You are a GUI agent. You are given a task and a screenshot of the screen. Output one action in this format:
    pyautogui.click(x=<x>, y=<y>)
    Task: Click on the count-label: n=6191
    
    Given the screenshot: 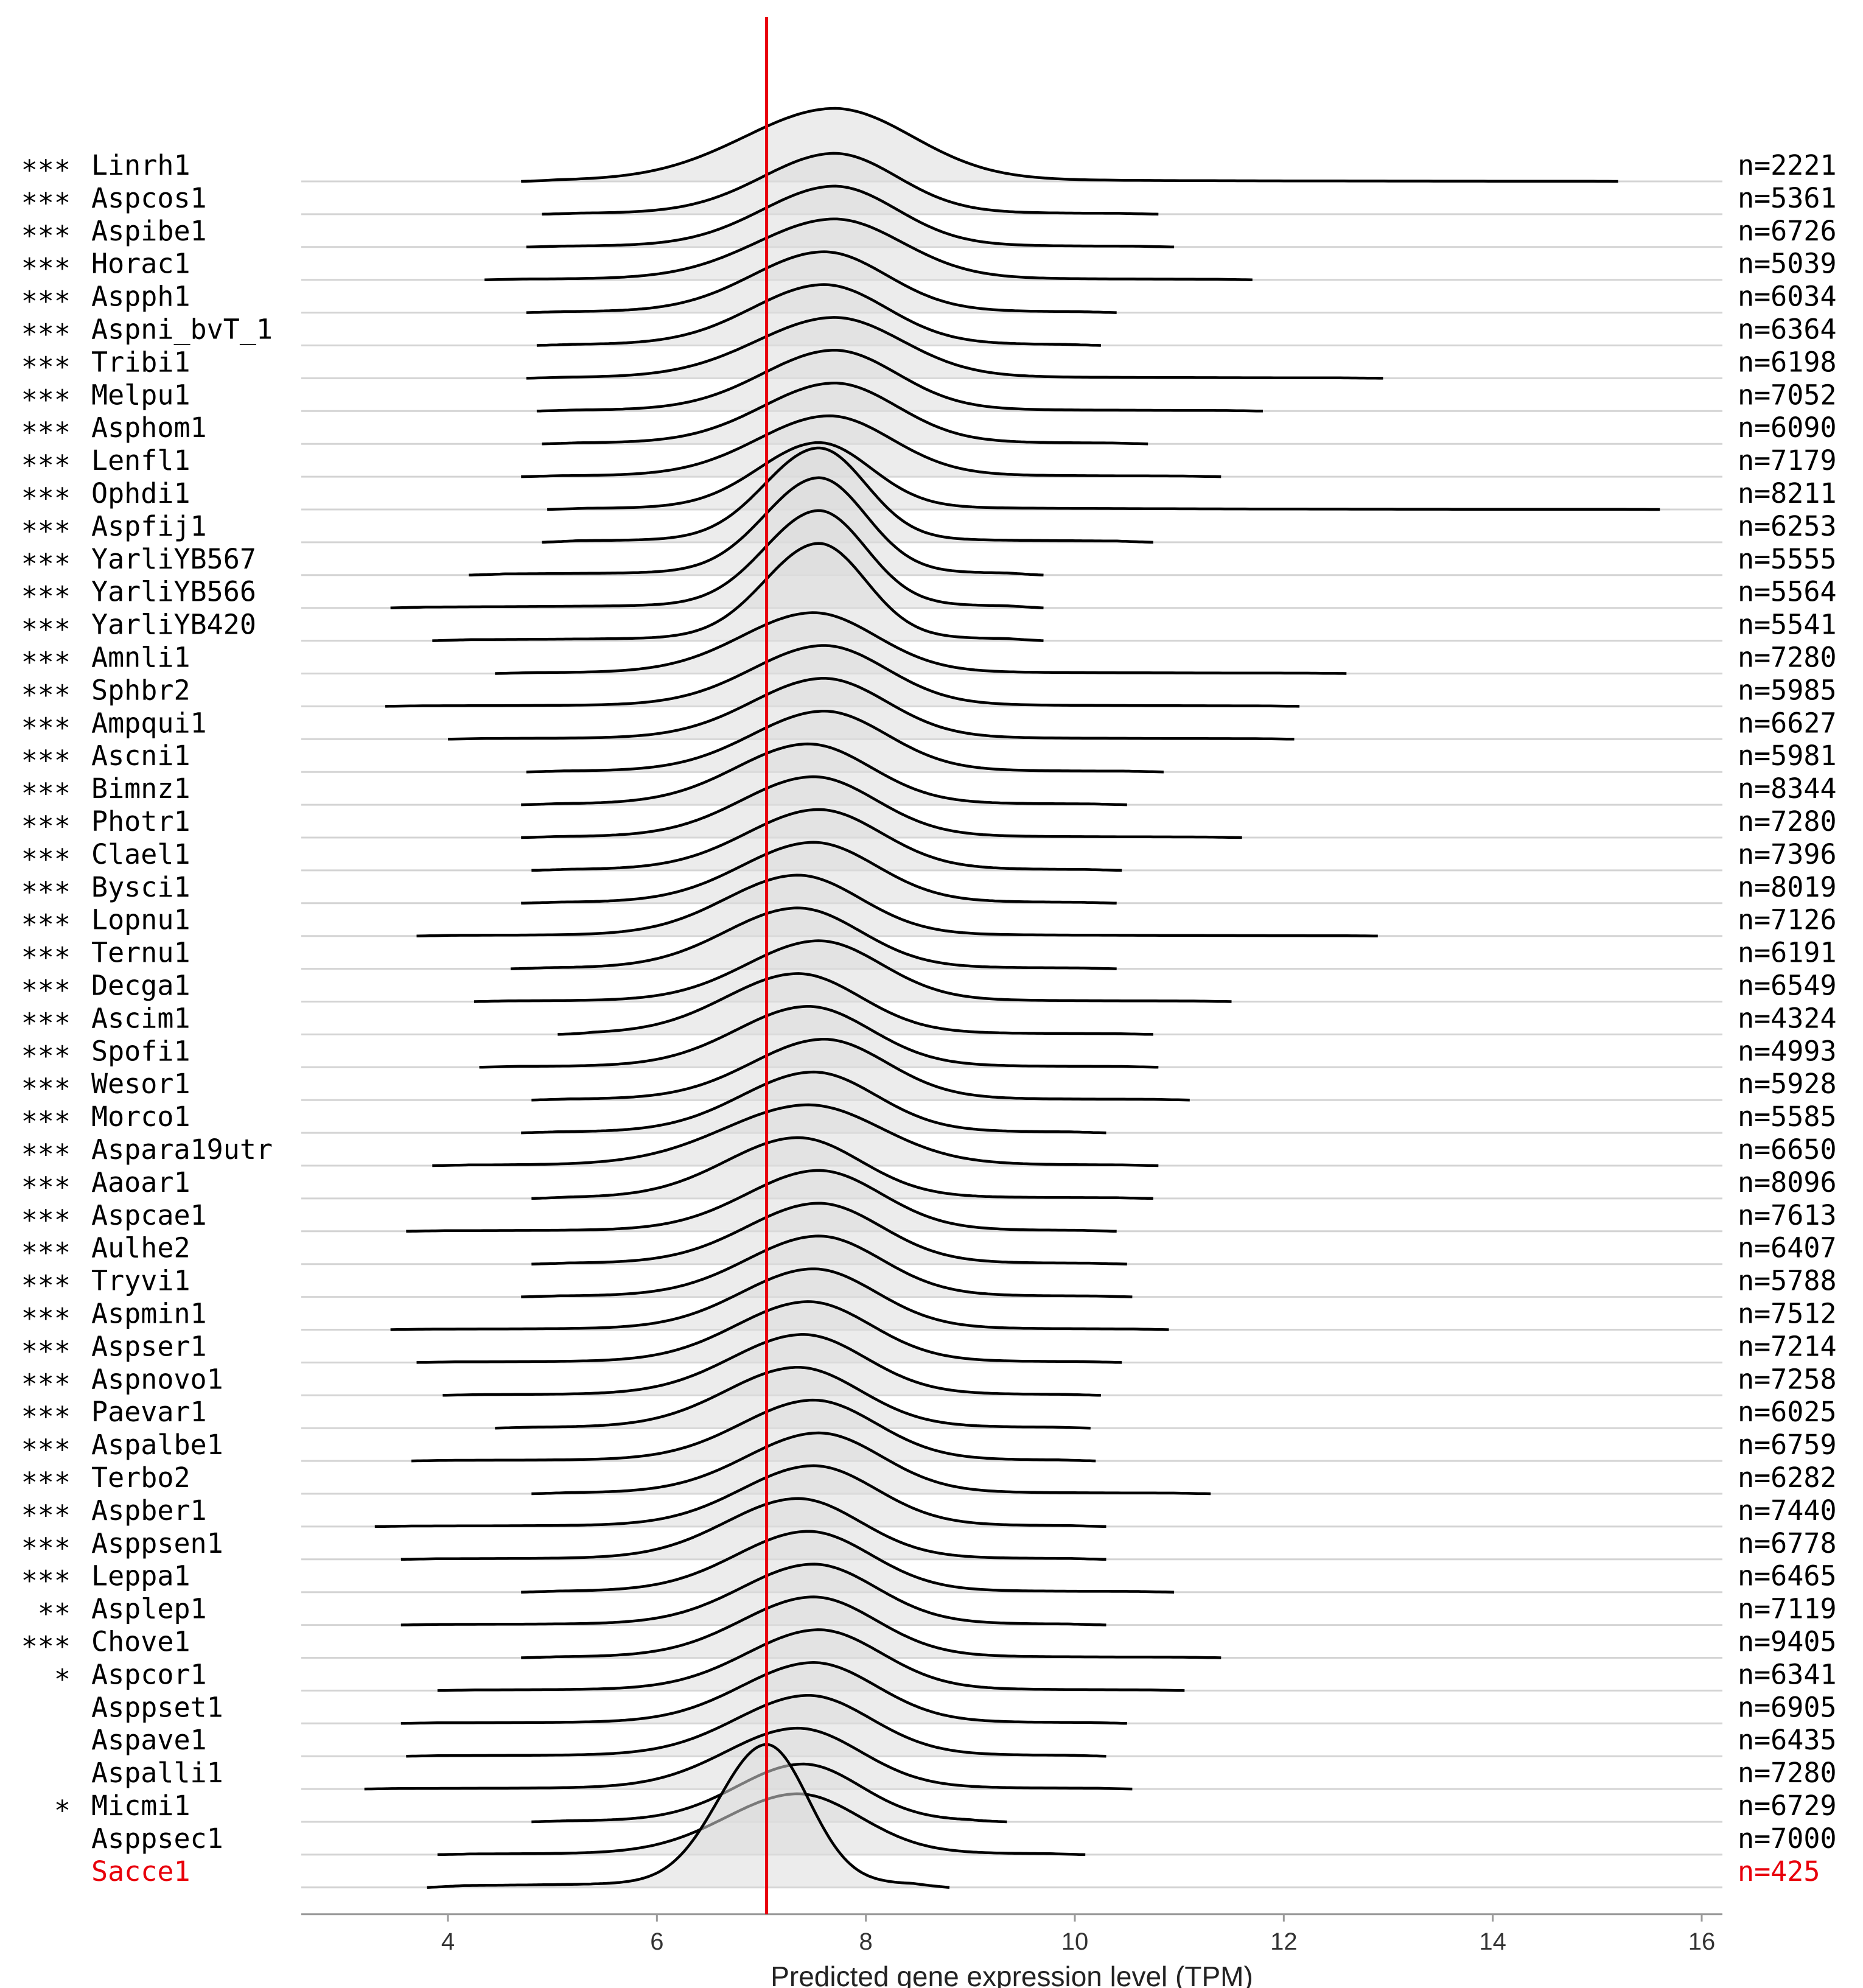 What is the action you would take?
    pyautogui.click(x=1787, y=953)
    